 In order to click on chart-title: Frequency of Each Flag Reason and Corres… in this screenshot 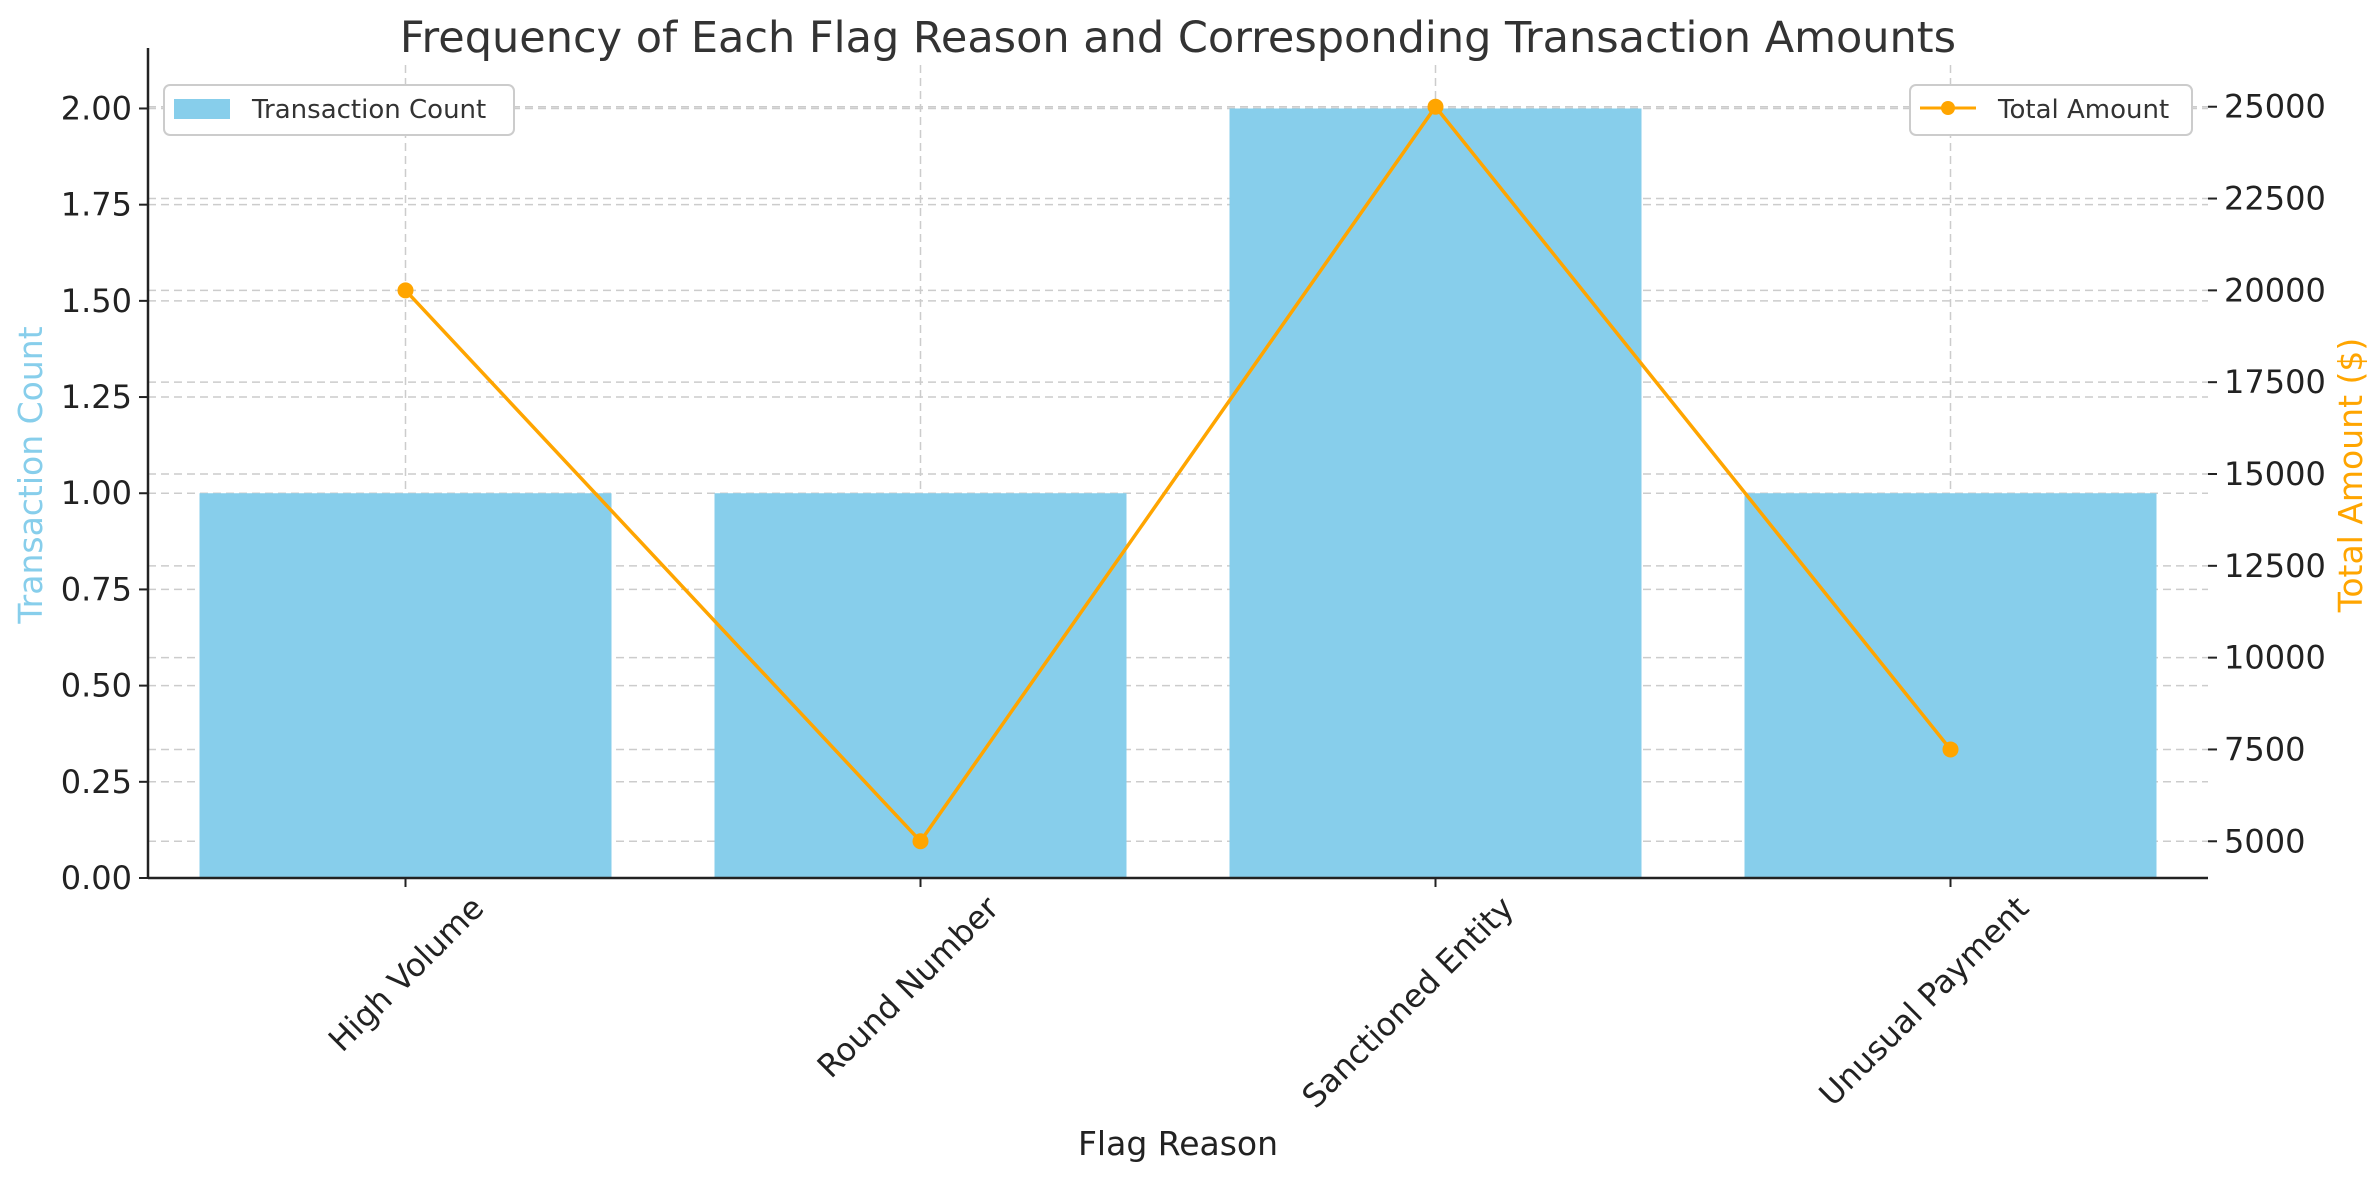, I will do `click(1178, 38)`.